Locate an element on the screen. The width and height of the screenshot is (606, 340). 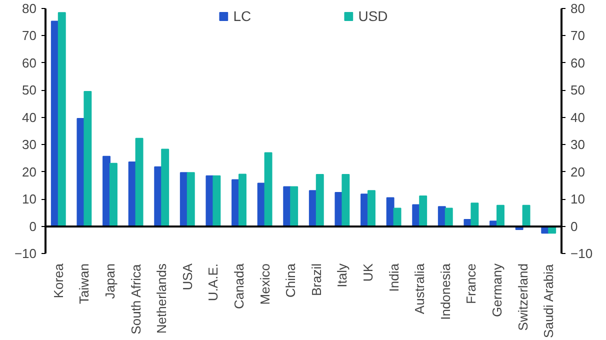
x-tick-label: Saudi Arabia is located at coordinates (548, 300).